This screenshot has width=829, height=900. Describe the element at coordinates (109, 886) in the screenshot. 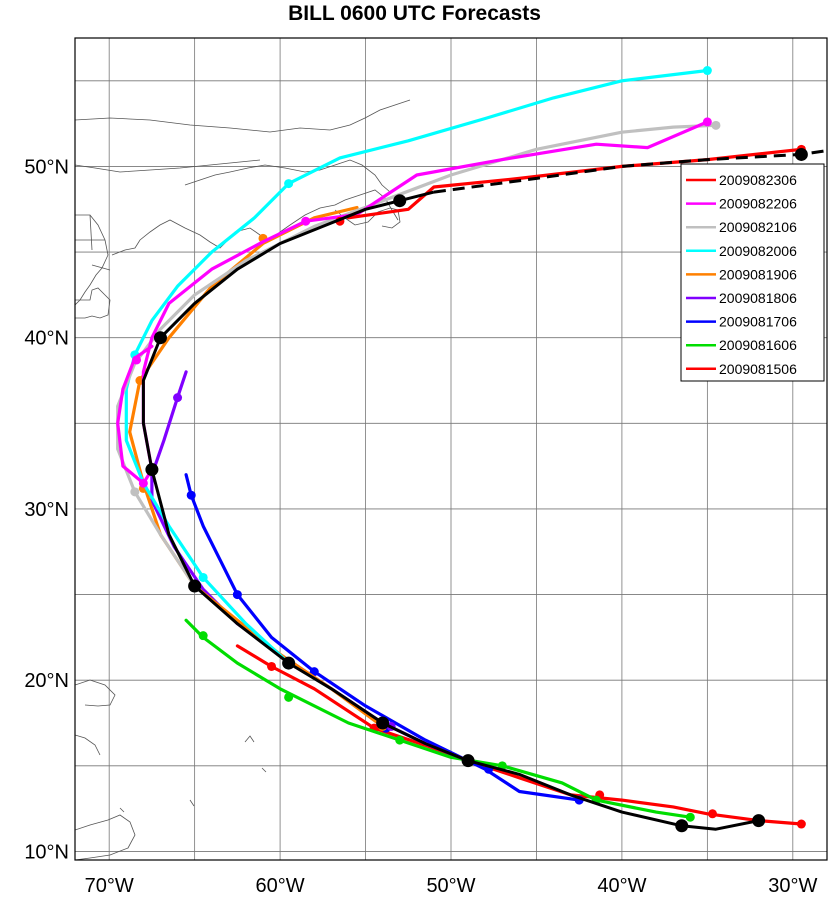

I see `x-tick-label: 70°W` at that location.